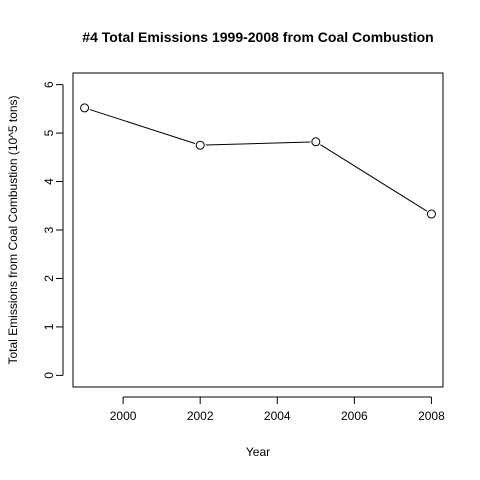  I want to click on y-tick-label: 4, so click(49, 181).